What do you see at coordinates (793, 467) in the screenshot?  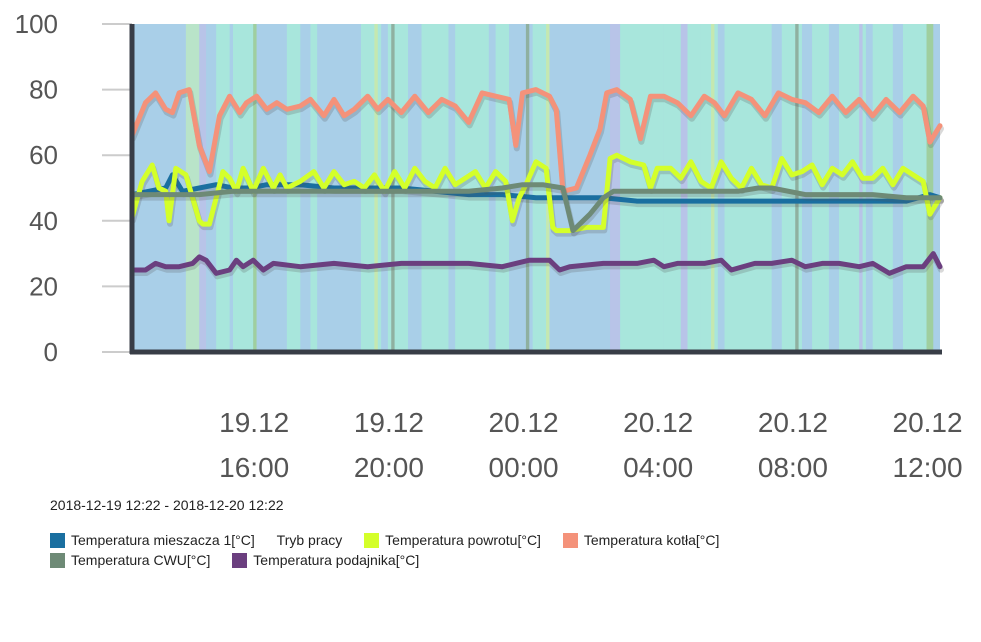 I see `x-tick-time: 08:00` at bounding box center [793, 467].